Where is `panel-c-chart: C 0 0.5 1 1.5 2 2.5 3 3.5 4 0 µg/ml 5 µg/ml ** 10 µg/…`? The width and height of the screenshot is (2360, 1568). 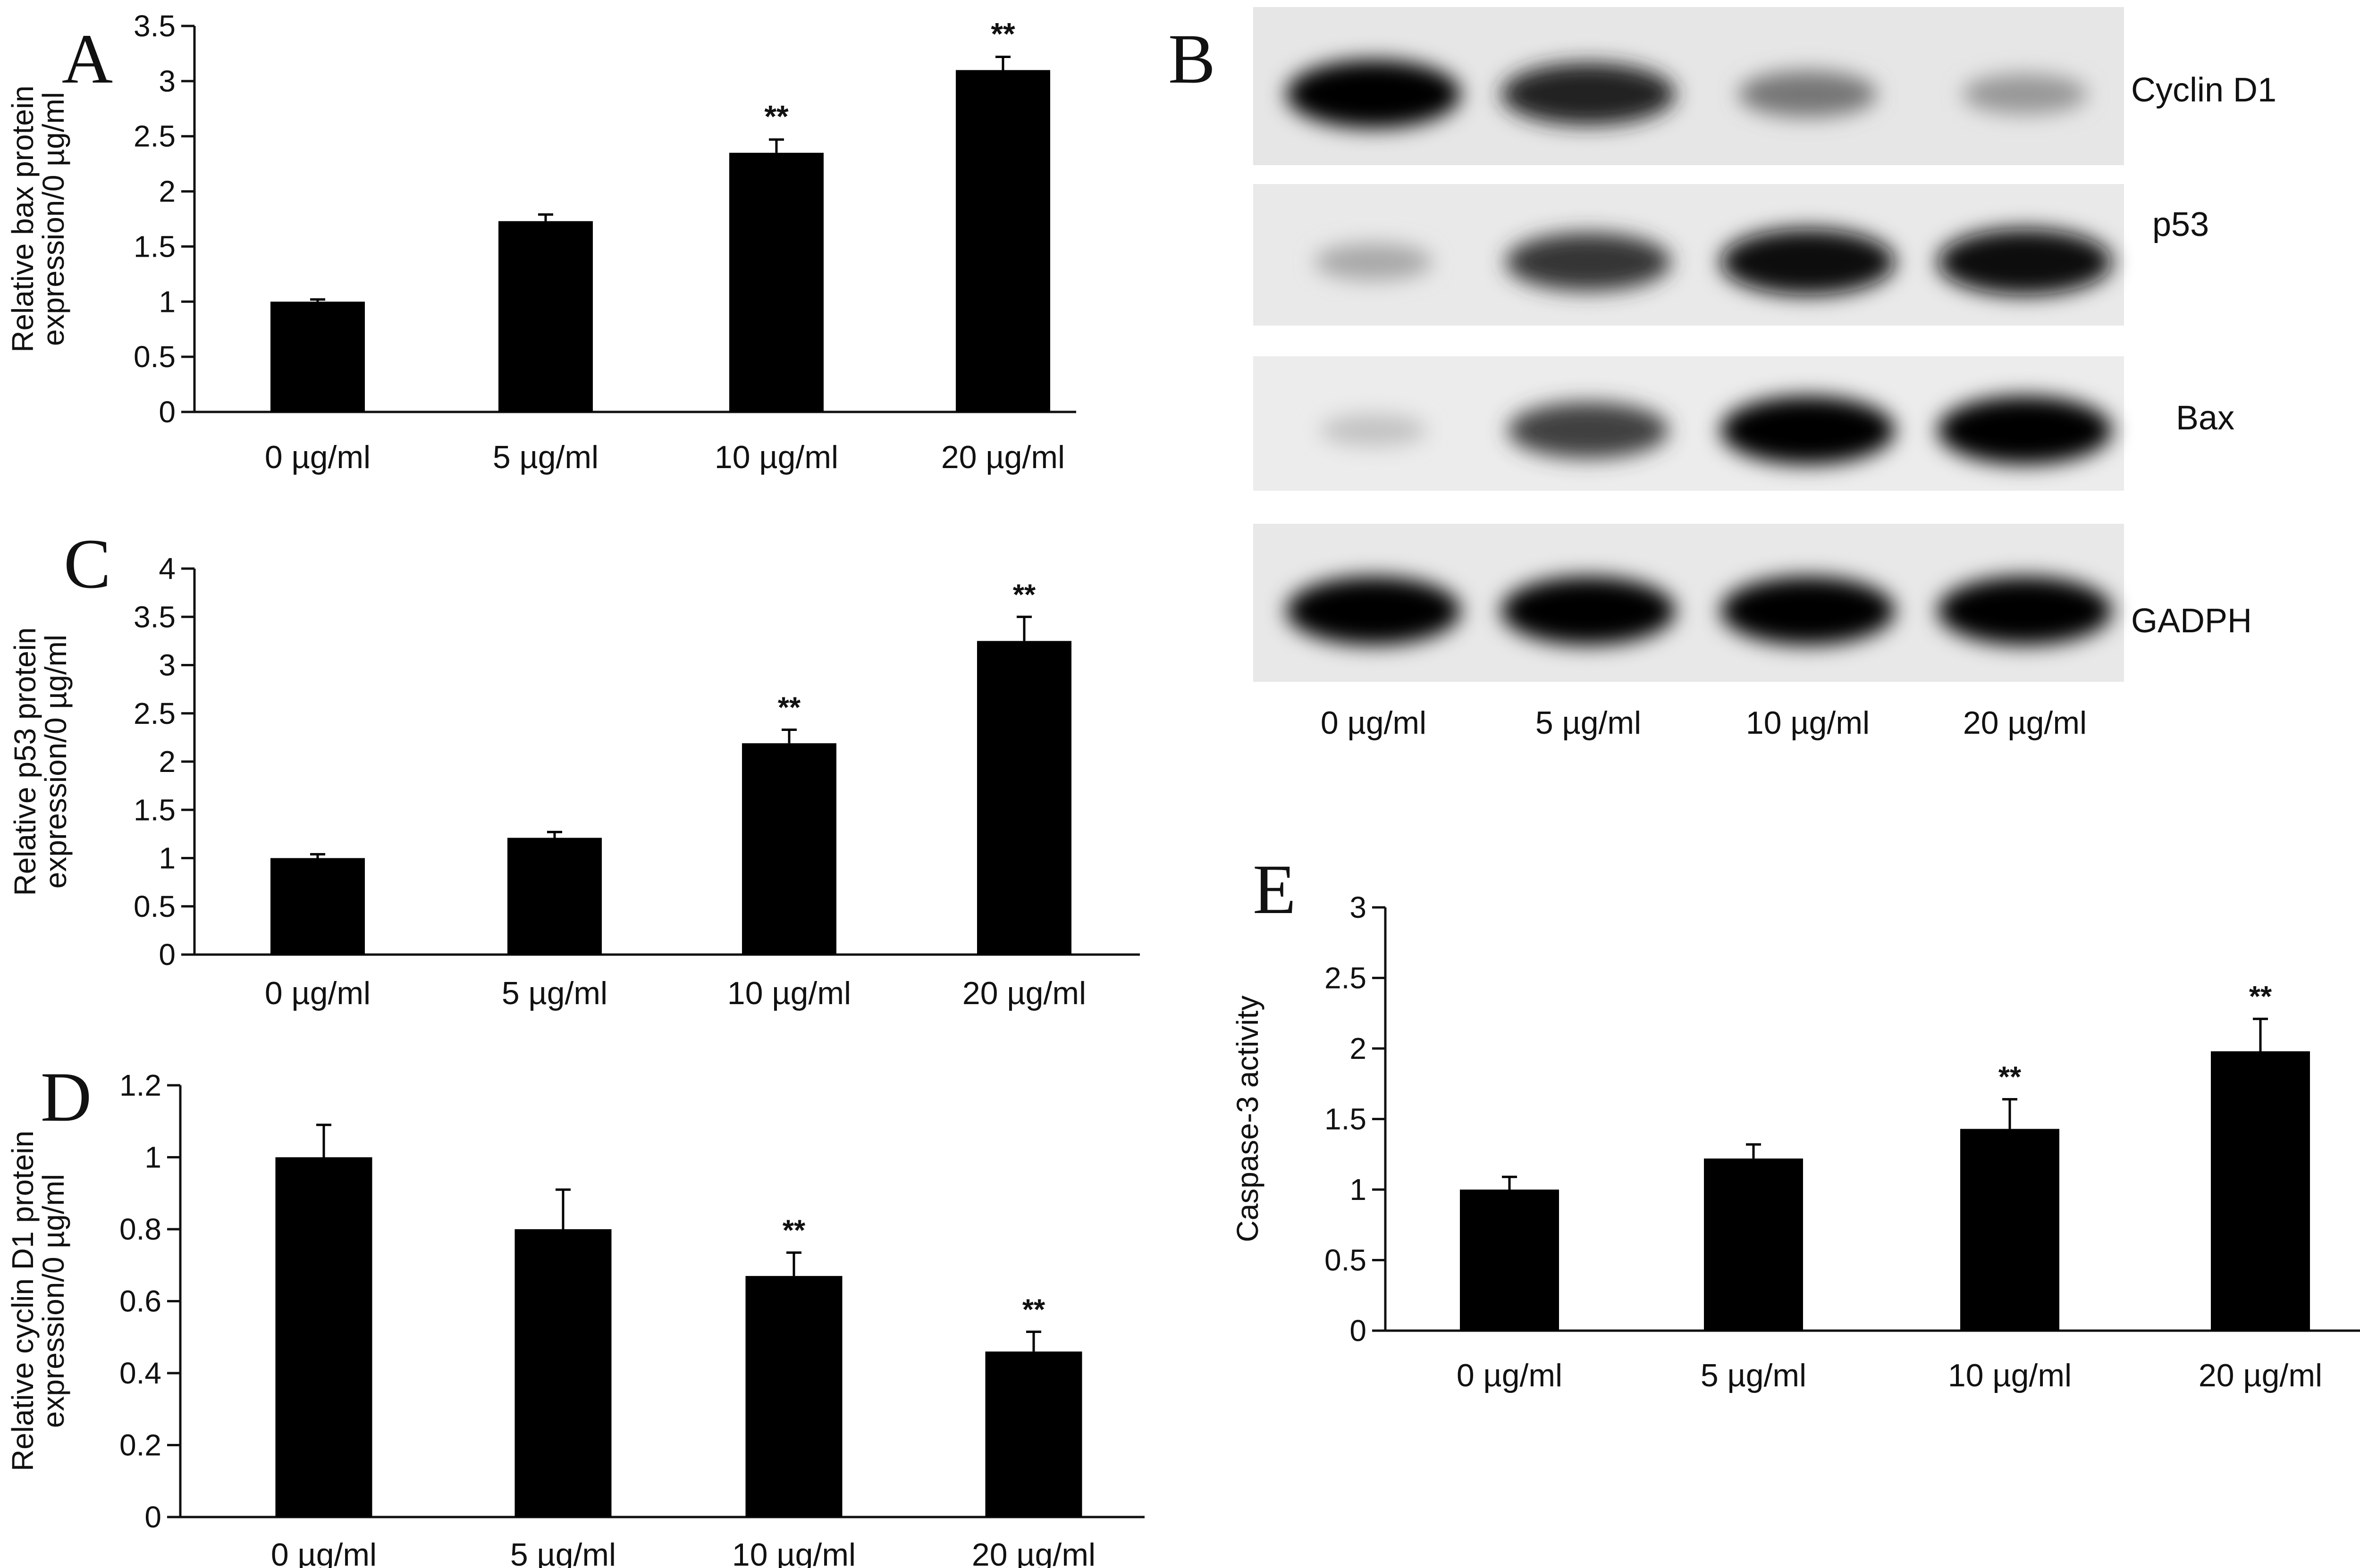 panel-c-chart: C 0 0.5 1 1.5 2 2.5 3 3.5 4 0 µg/ml 5 µg/ml ** 10 µg/… is located at coordinates (574, 768).